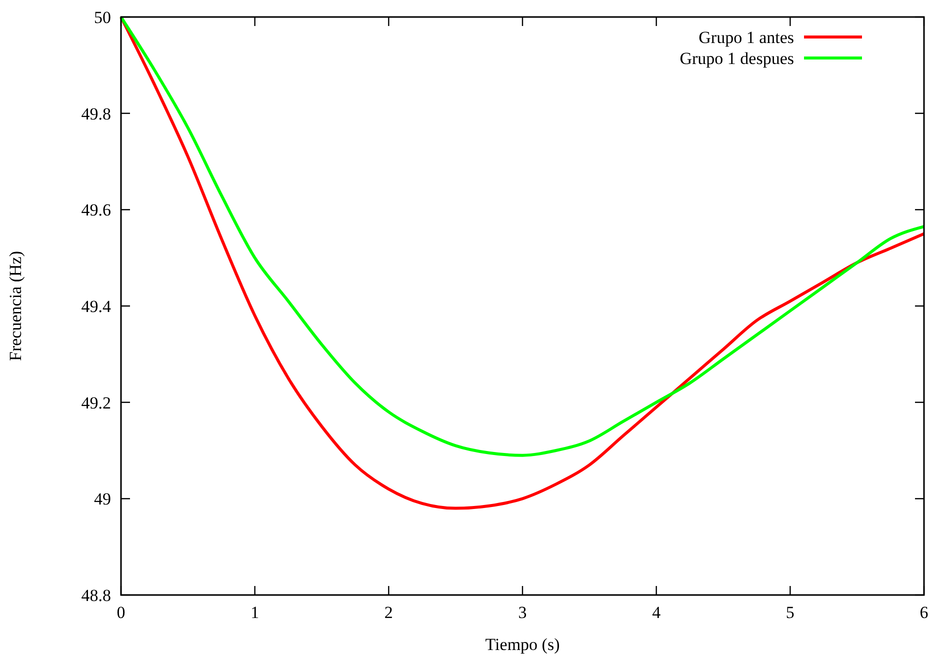 Image resolution: width=932 pixels, height=662 pixels. Describe the element at coordinates (522, 612) in the screenshot. I see `x-tick-label: 3` at that location.